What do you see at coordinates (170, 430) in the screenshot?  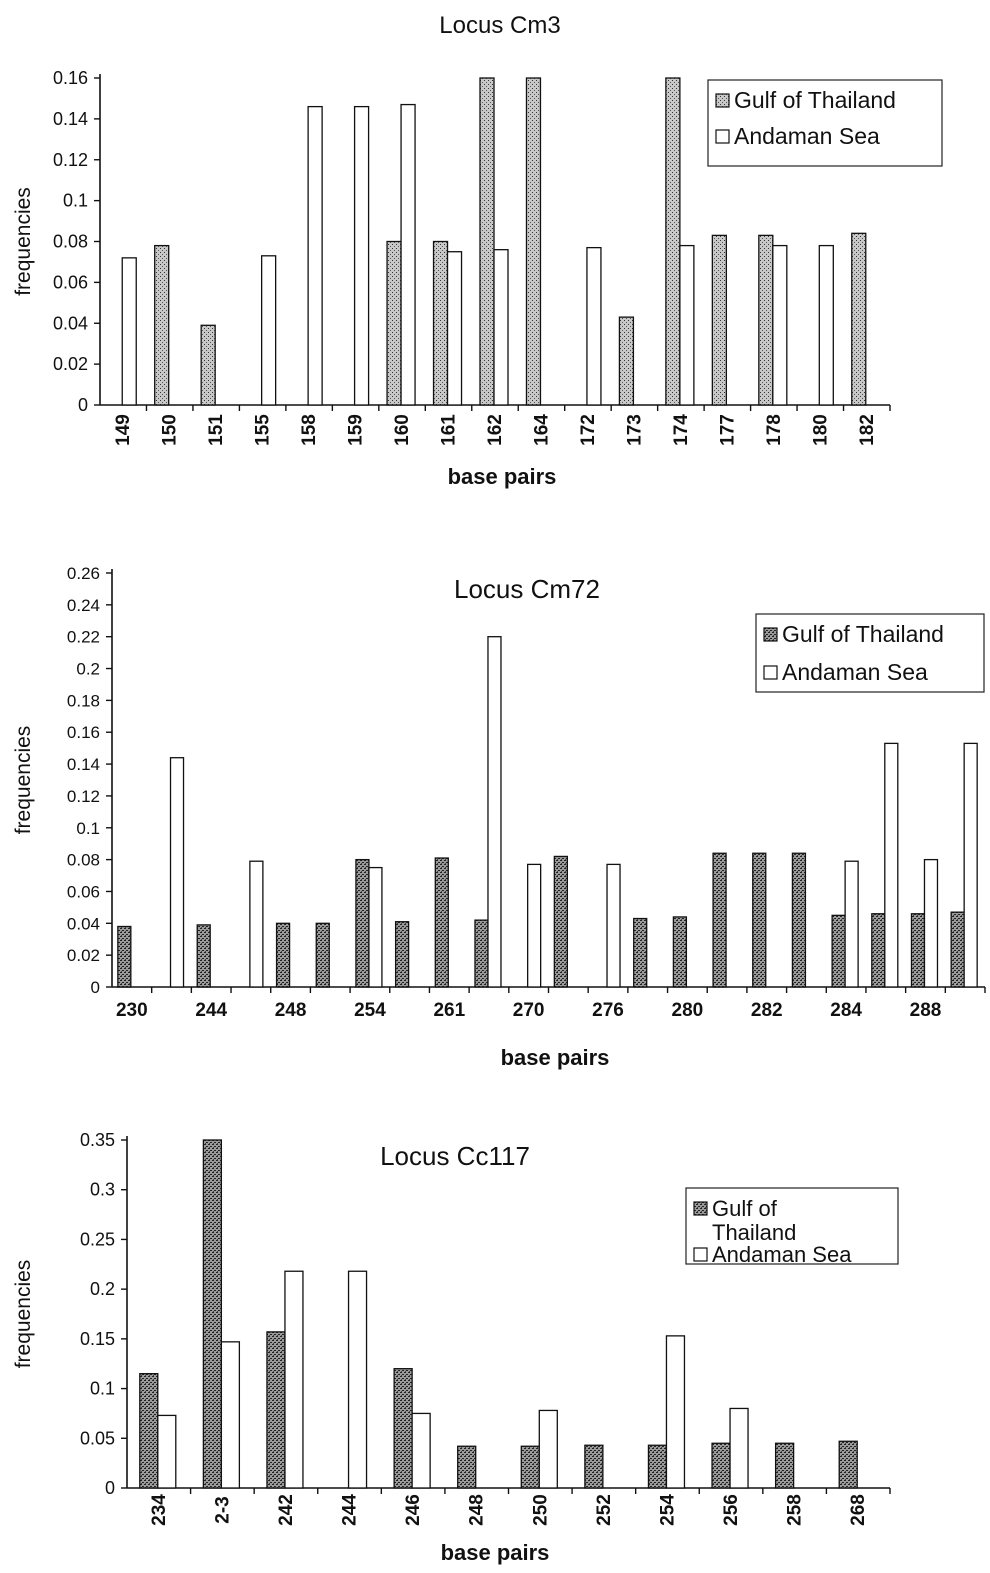 I see `x-tick-label: 150` at bounding box center [170, 430].